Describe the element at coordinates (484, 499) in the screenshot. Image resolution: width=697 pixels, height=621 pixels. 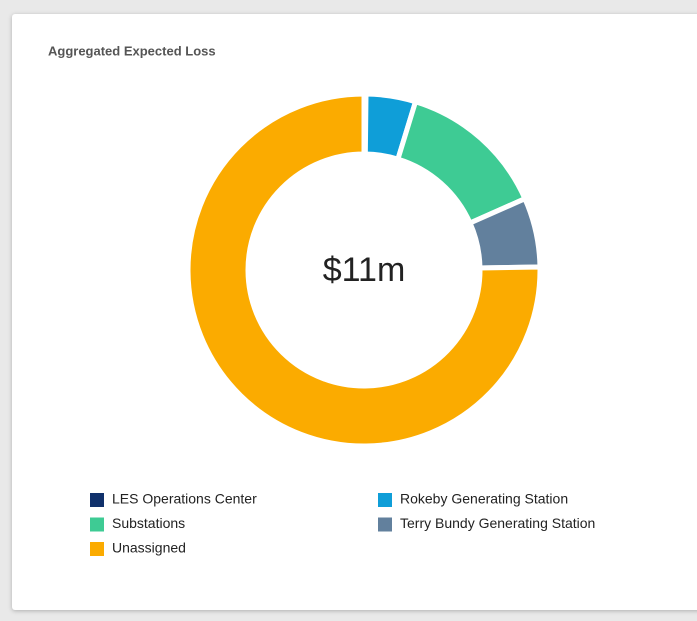
I see `legend-label: Rokeby Generating Station` at that location.